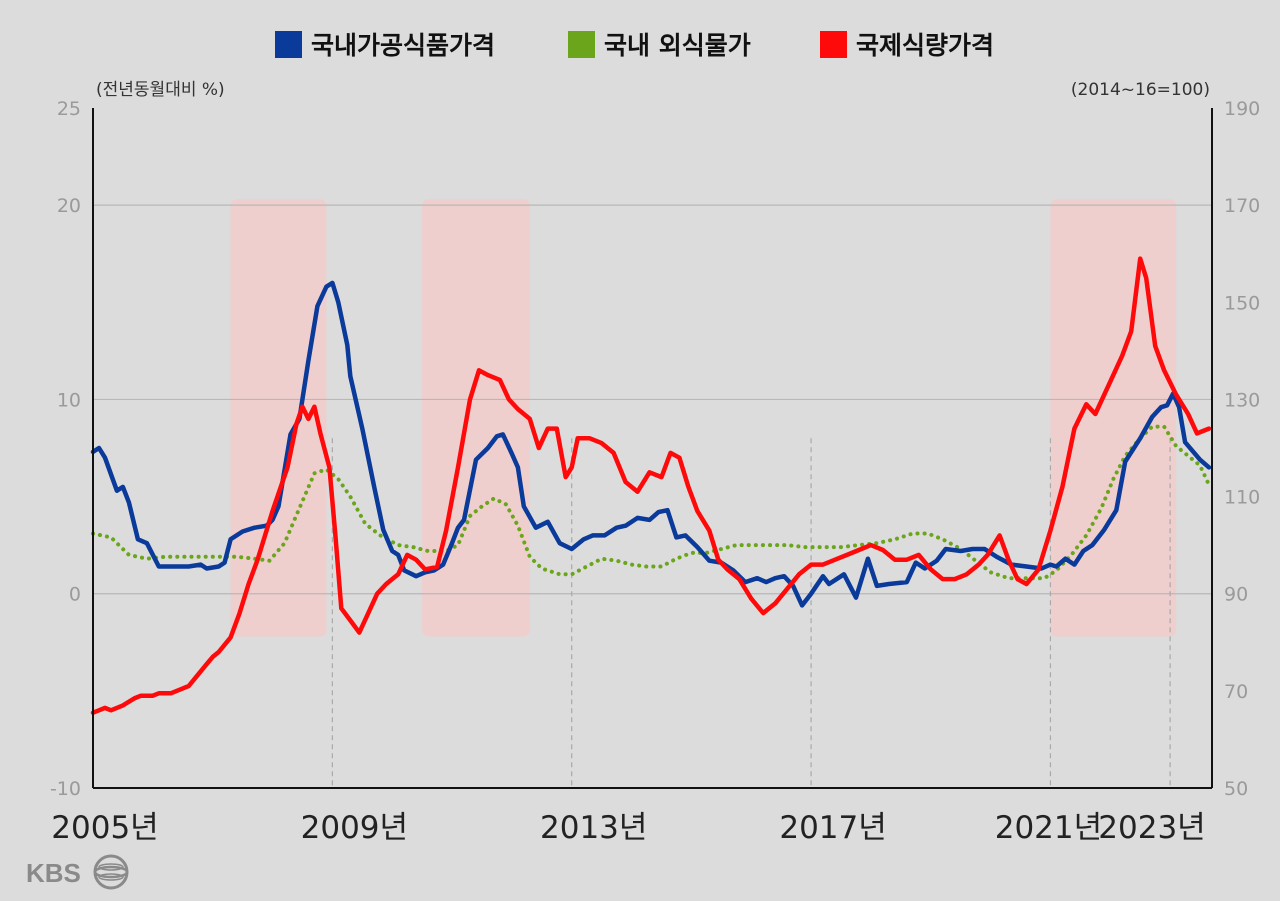 The image size is (1280, 901). Describe the element at coordinates (1236, 789) in the screenshot. I see `right-tick-label: 50` at that location.